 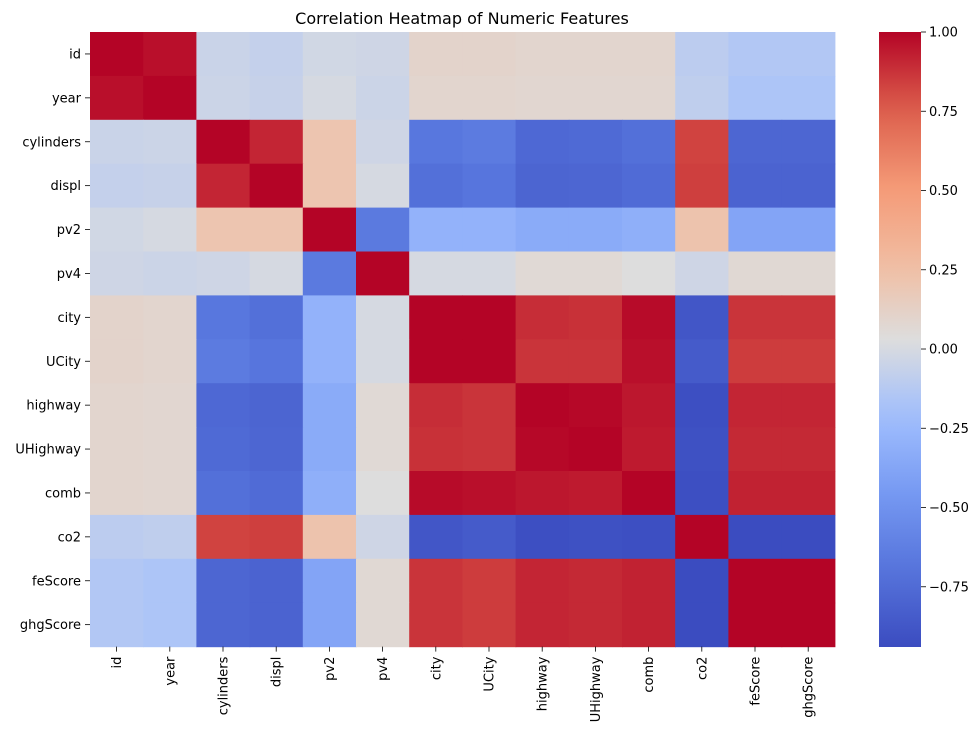 I want to click on heatmap-cell-cylinders-ghgScore, so click(x=808, y=142).